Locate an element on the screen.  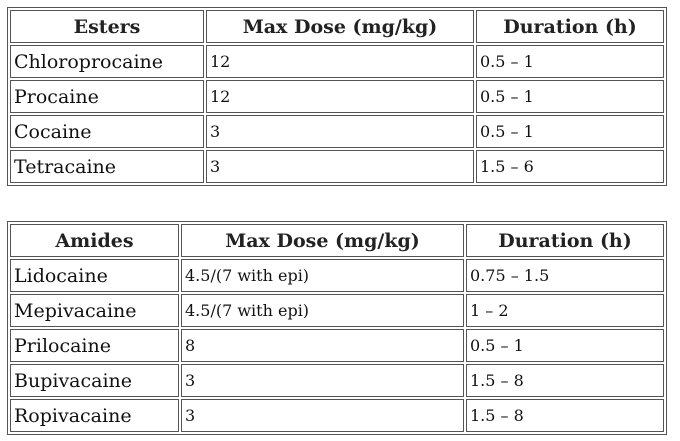
drug-name-cell: Prilocaine is located at coordinates (94, 345).